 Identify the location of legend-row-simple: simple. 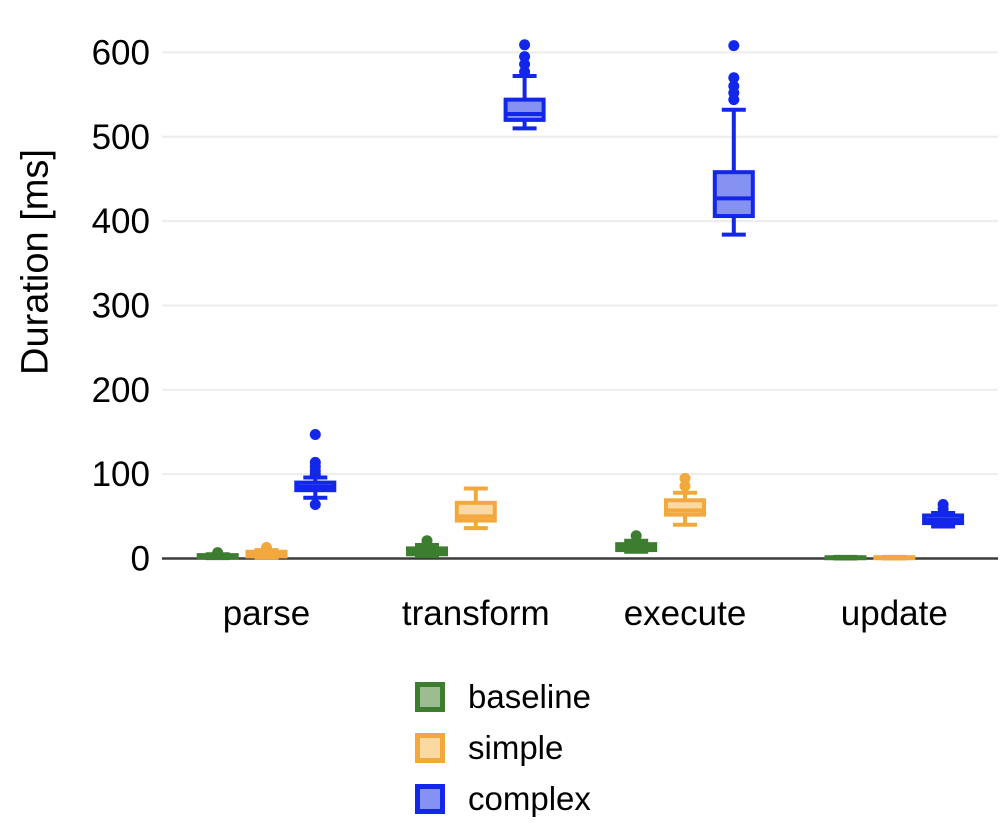
(503, 747).